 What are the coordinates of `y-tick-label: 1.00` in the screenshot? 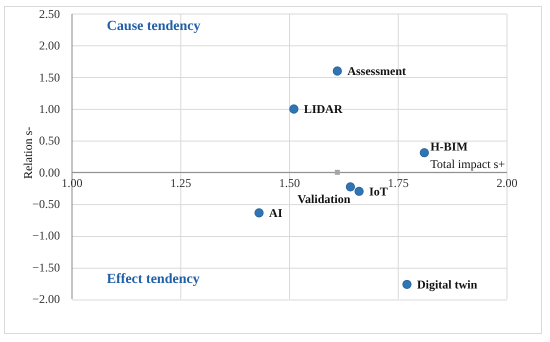 It's located at (49, 109).